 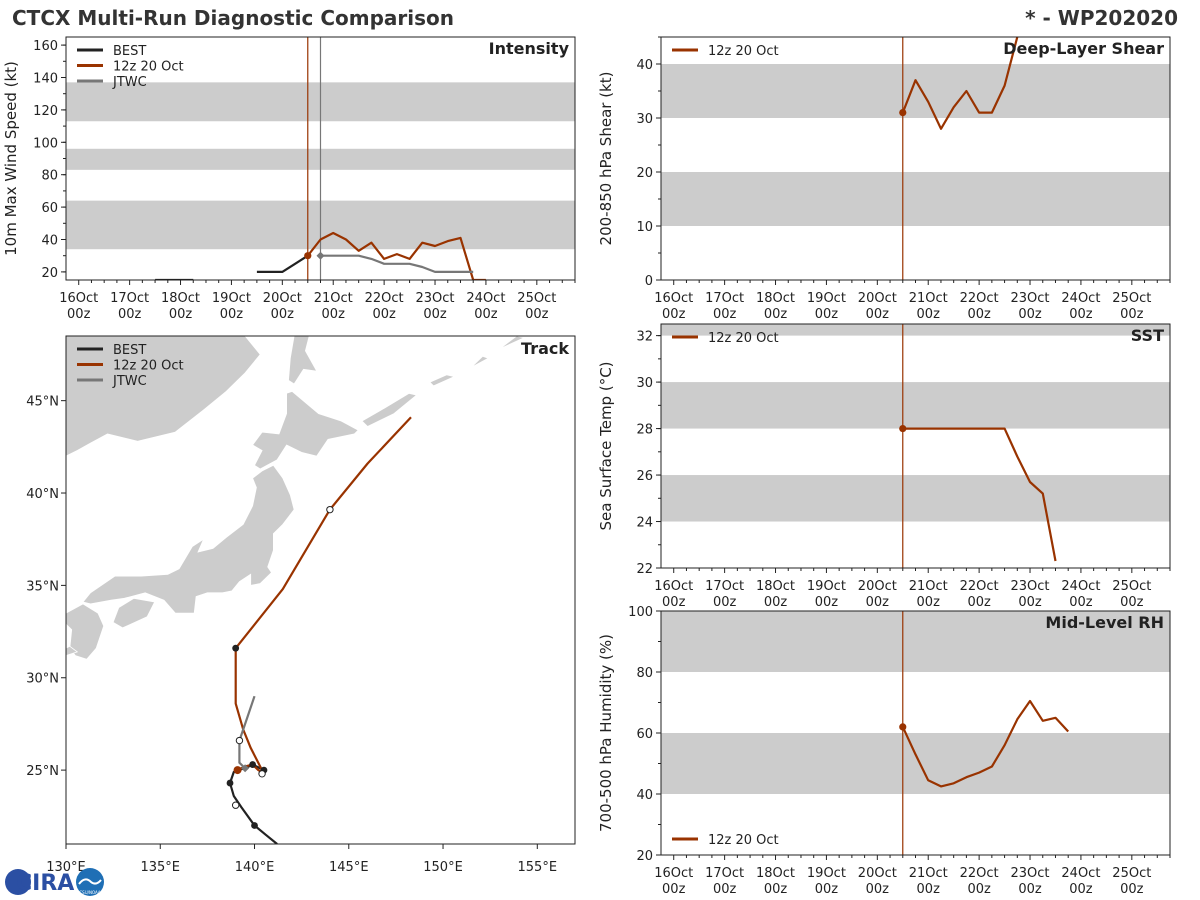 What do you see at coordinates (49, 208) in the screenshot?
I see `intensity-ytick-label: 60` at bounding box center [49, 208].